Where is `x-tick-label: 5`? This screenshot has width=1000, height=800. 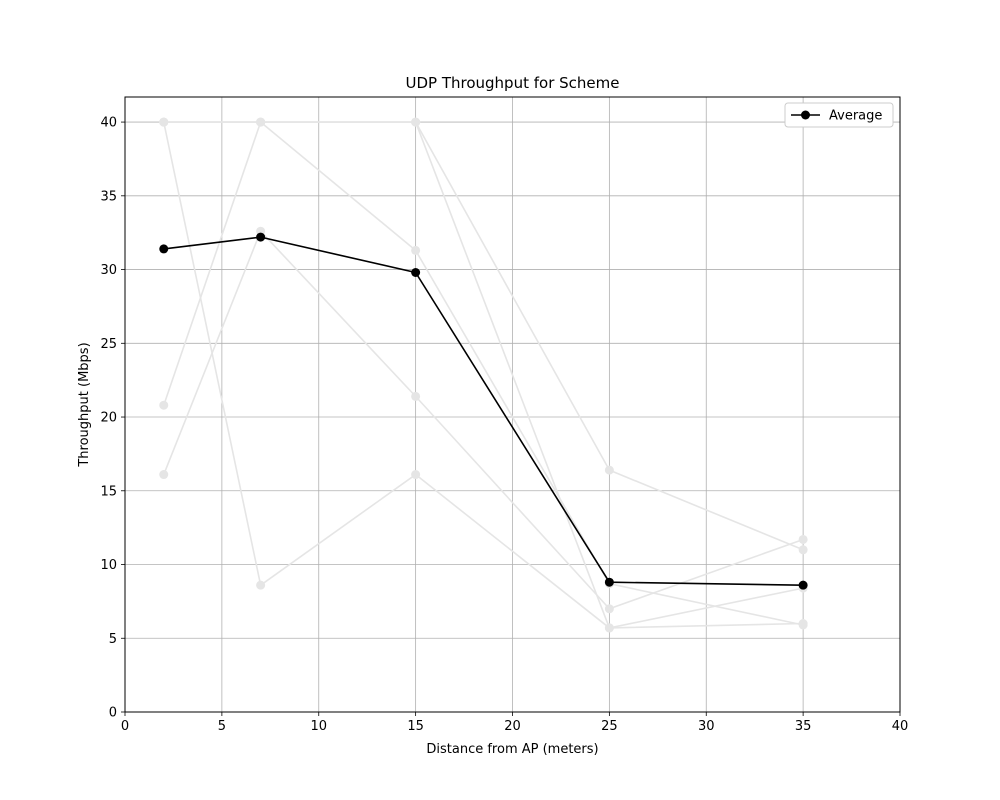 x-tick-label: 5 is located at coordinates (222, 726).